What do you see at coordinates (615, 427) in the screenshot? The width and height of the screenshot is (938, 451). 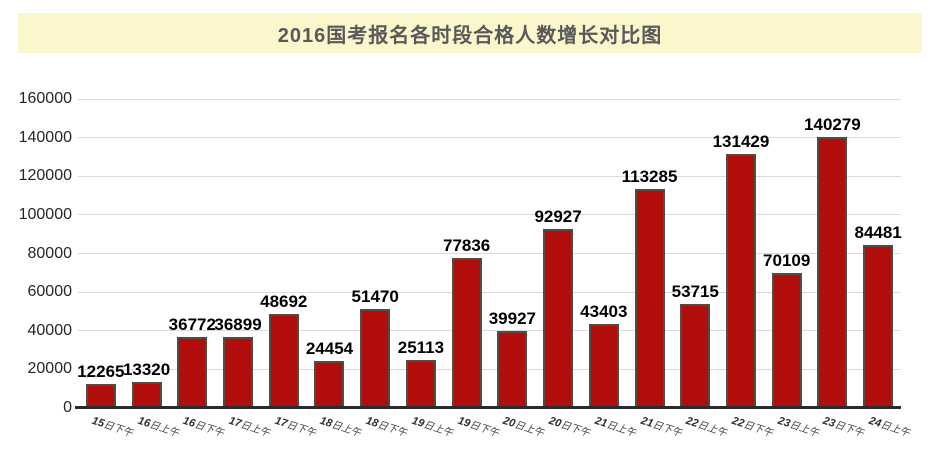 I see `x-axis-tick-label: 21日上午` at bounding box center [615, 427].